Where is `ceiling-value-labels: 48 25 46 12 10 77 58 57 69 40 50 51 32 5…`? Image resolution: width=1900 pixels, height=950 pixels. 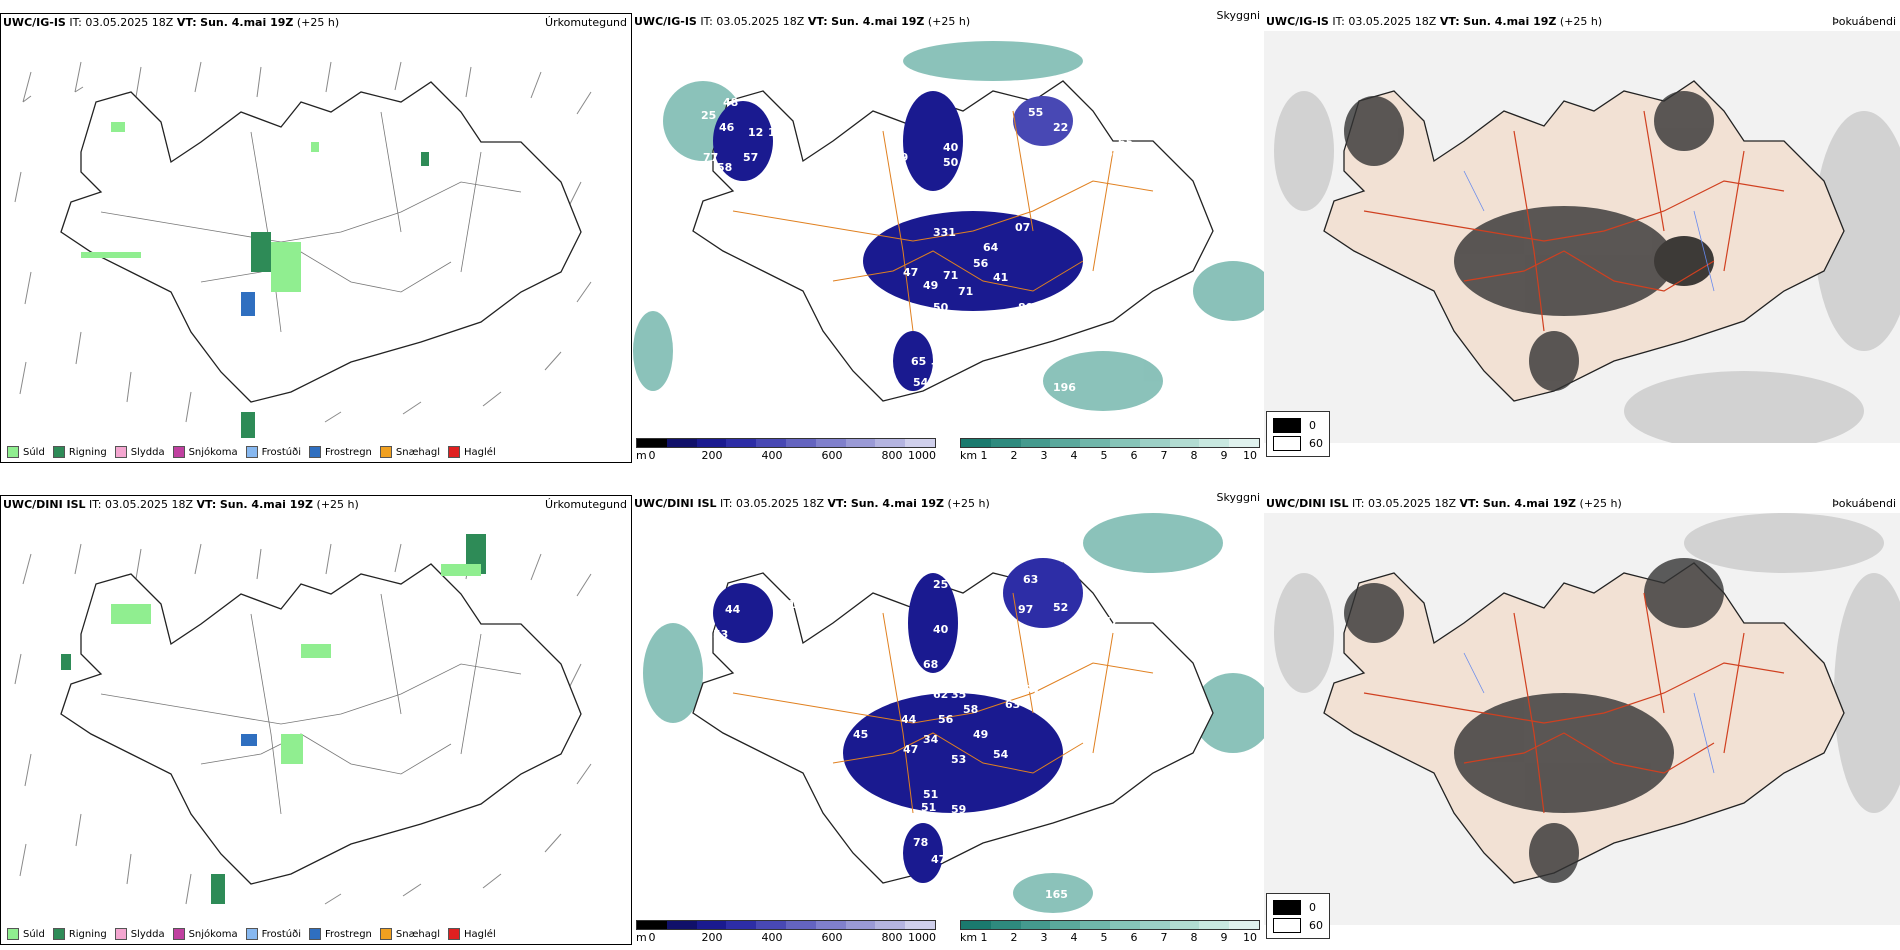
ceiling-value-labels: 48 25 46 12 10 77 58 57 69 40 50 51 32 5… is located at coordinates (917, 257).